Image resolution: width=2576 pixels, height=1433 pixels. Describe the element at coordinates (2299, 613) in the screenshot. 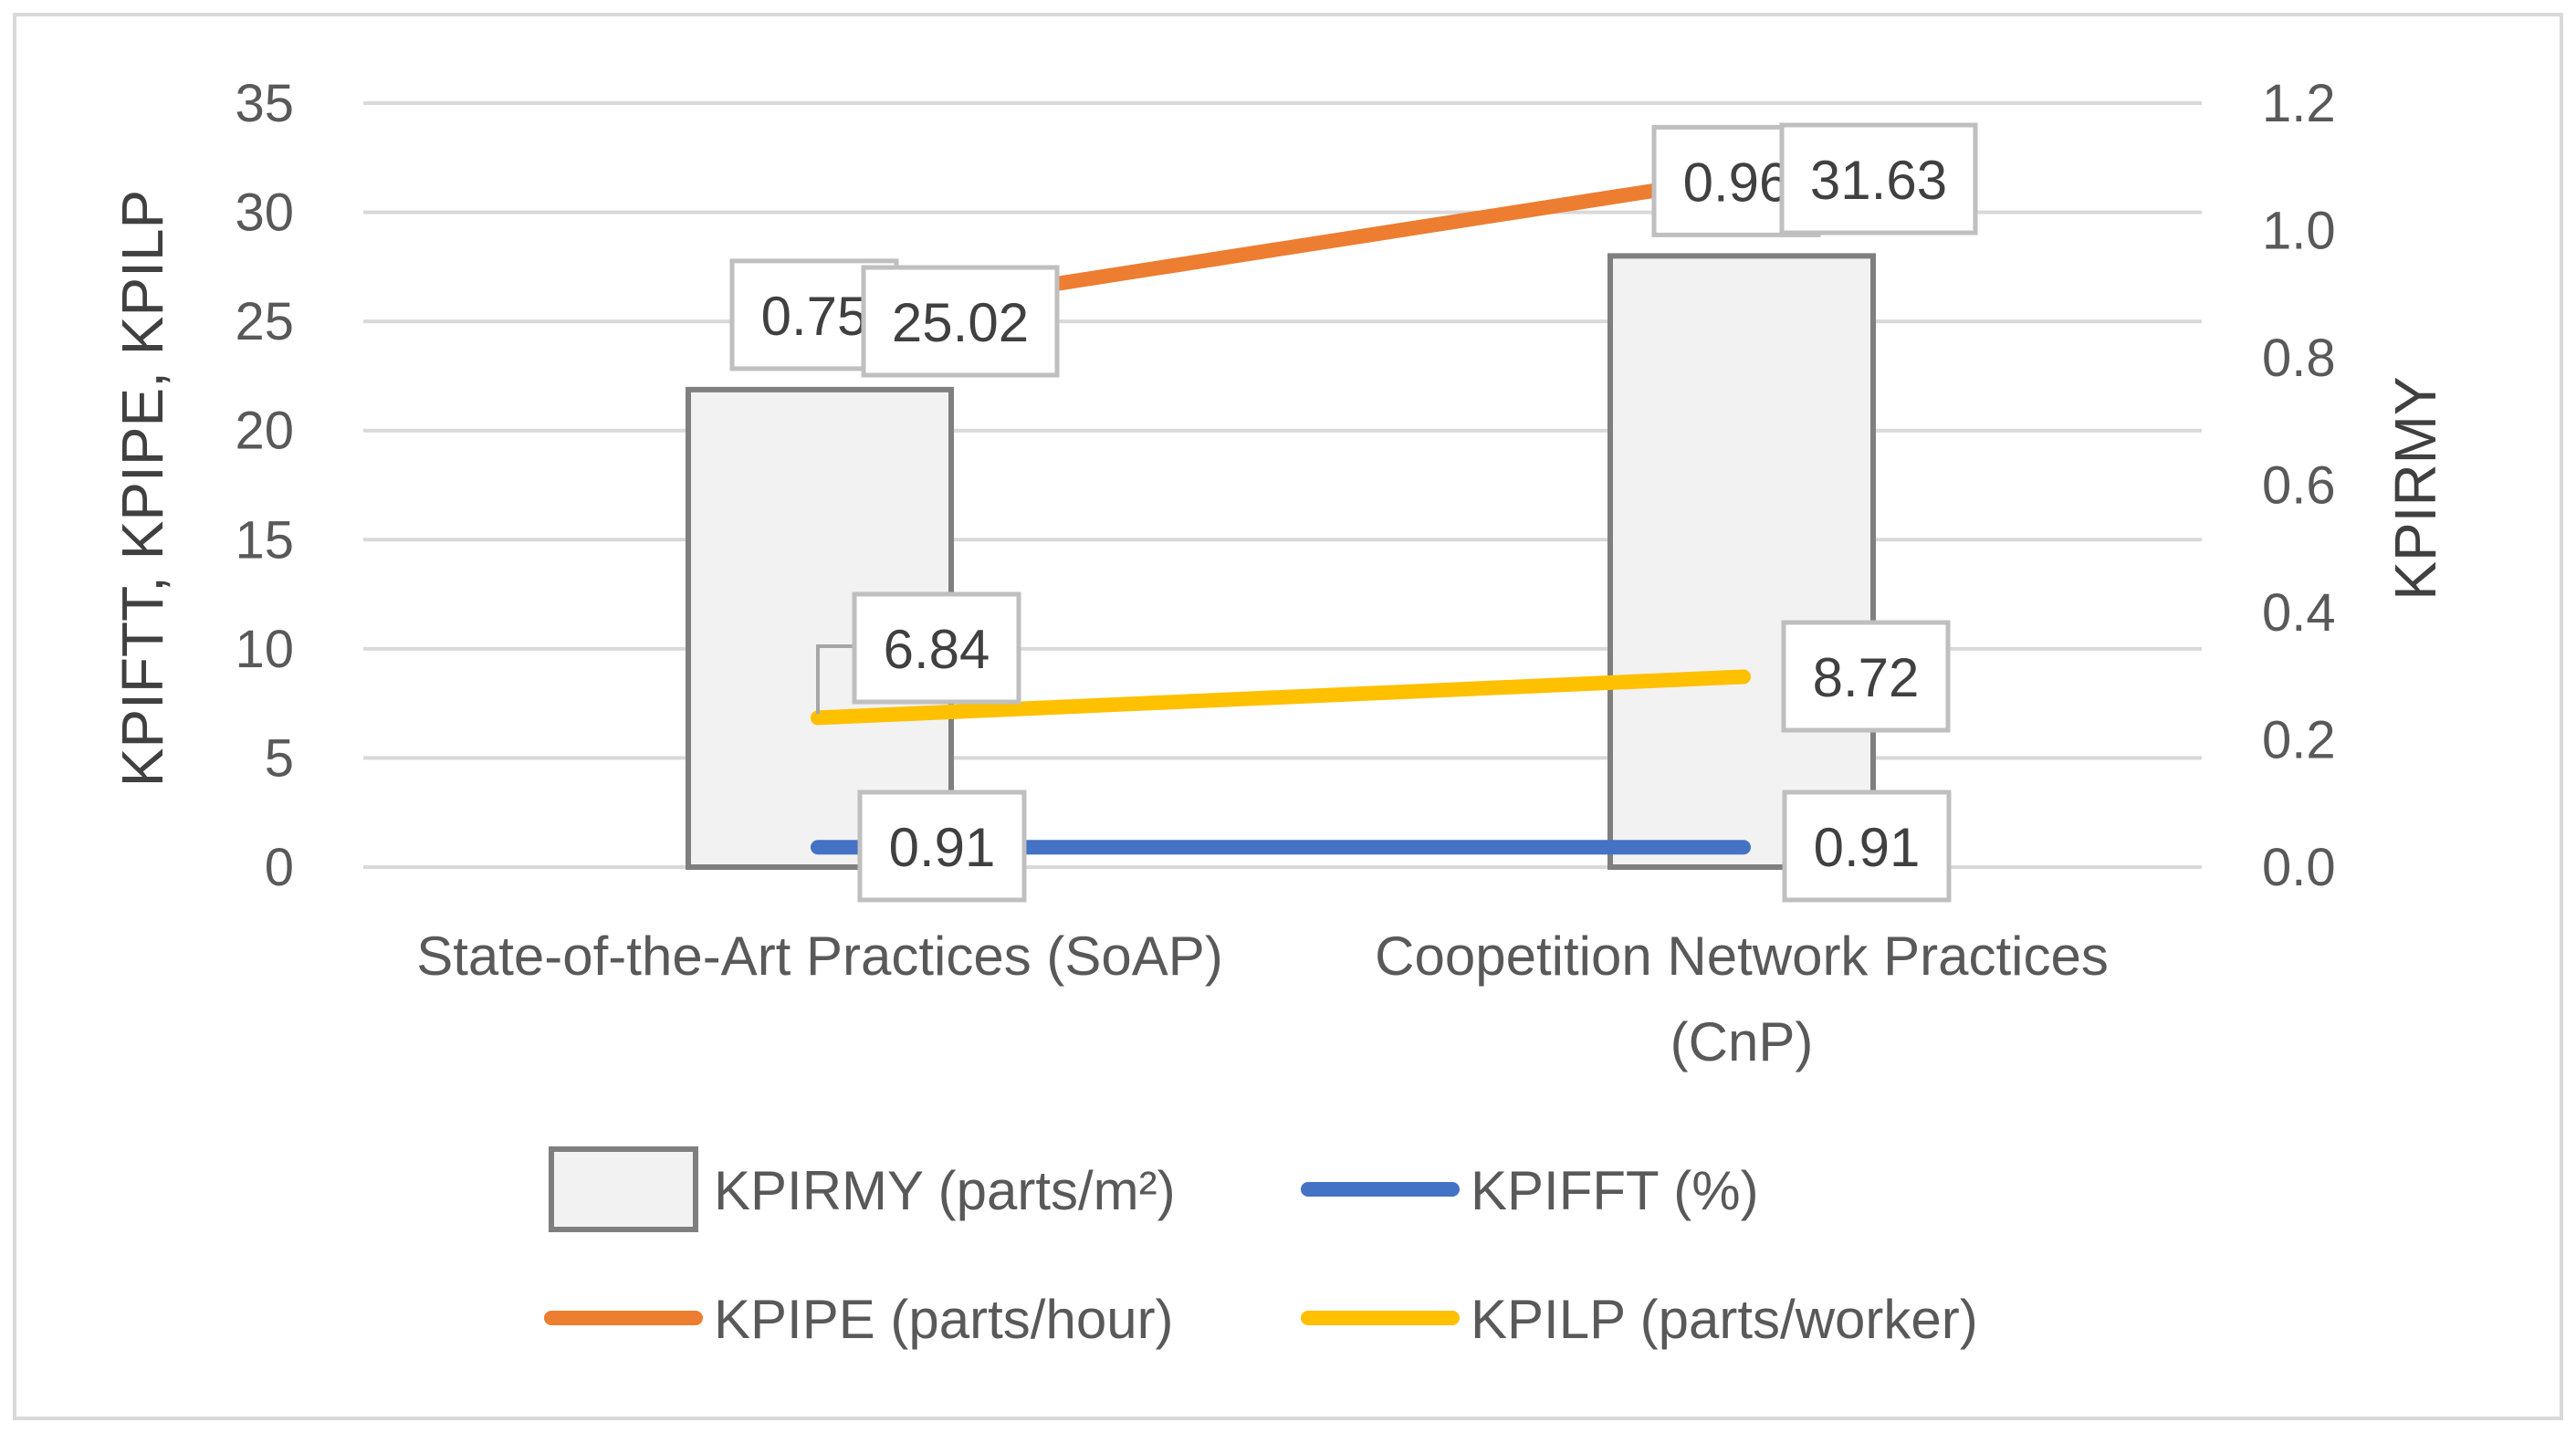

I see `right-axis-tick-label: 0.4` at that location.